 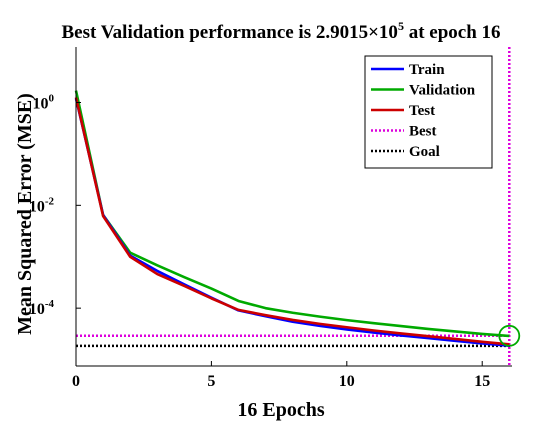 I want to click on legend-box, so click(x=428, y=112).